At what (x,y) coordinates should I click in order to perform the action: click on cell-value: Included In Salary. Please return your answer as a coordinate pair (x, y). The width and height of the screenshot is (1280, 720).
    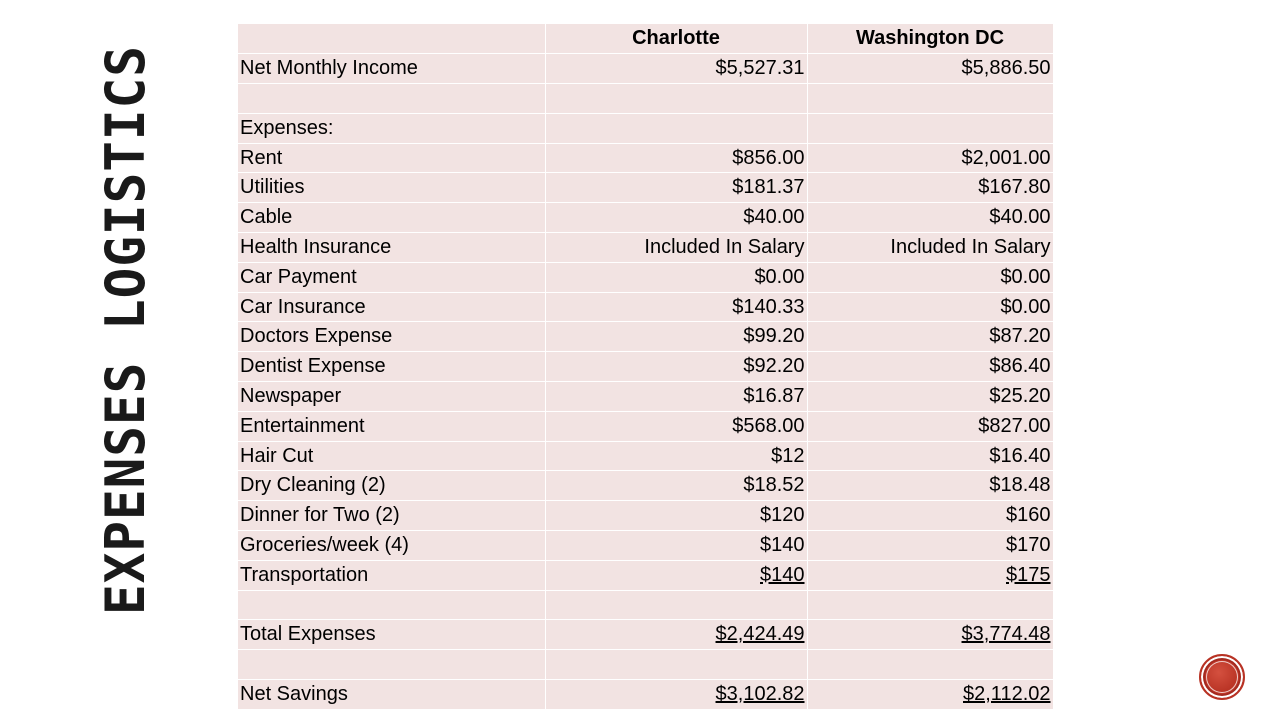
    Looking at the image, I should click on (970, 246).